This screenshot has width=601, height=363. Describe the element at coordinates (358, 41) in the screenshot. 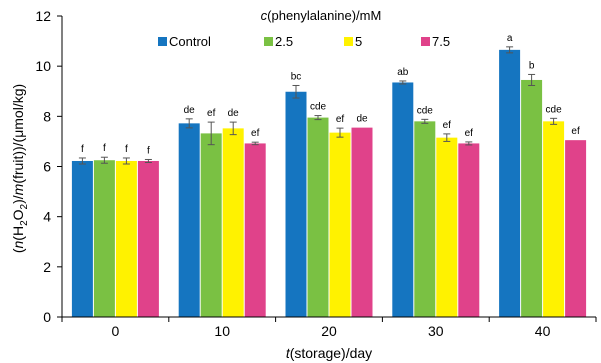

I see `legend-label: 5` at that location.